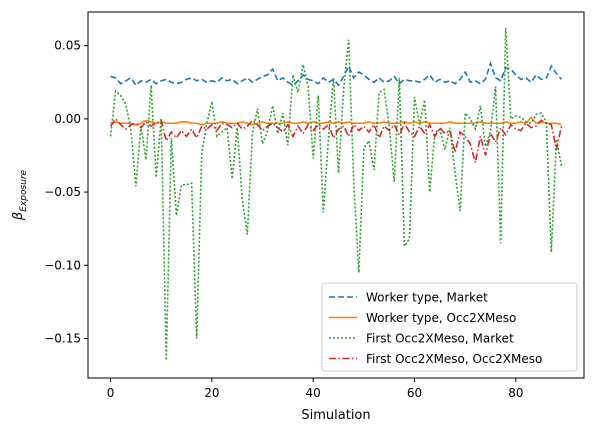 Image resolution: width=592 pixels, height=436 pixels. I want to click on y-tick-label: −0.05, so click(62, 192).